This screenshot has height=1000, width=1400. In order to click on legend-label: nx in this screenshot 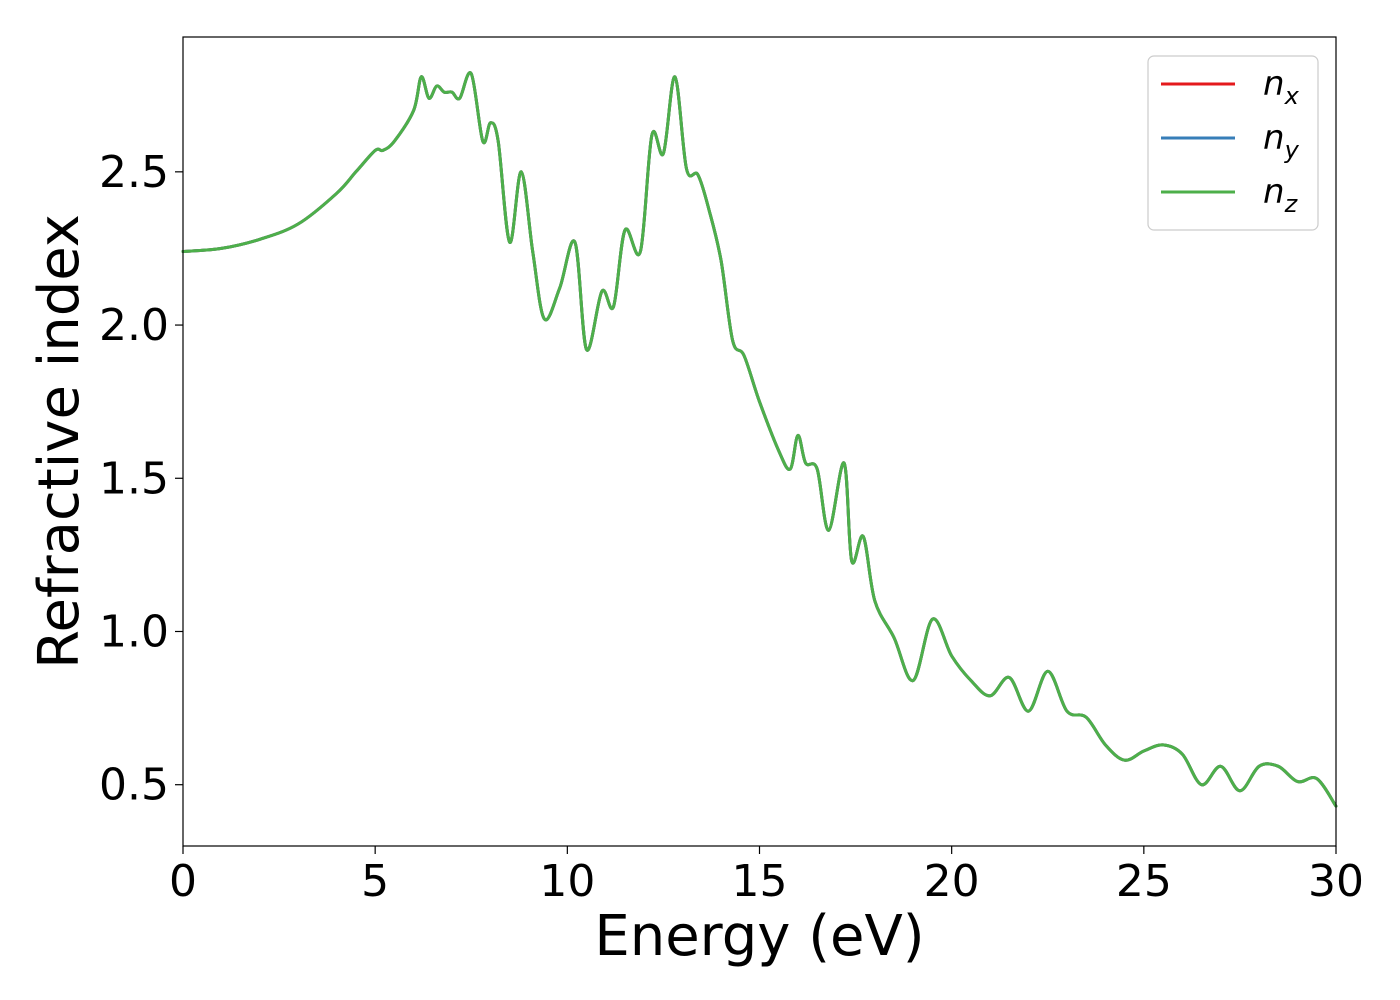, I will do `click(1281, 87)`.